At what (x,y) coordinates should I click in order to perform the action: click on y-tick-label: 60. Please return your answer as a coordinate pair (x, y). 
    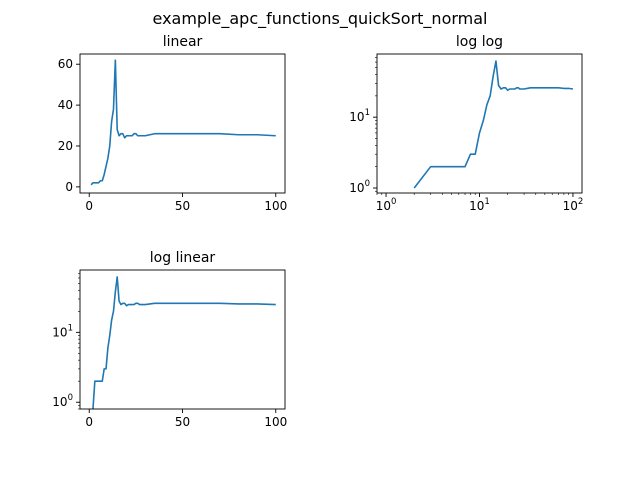
    Looking at the image, I should click on (65, 64).